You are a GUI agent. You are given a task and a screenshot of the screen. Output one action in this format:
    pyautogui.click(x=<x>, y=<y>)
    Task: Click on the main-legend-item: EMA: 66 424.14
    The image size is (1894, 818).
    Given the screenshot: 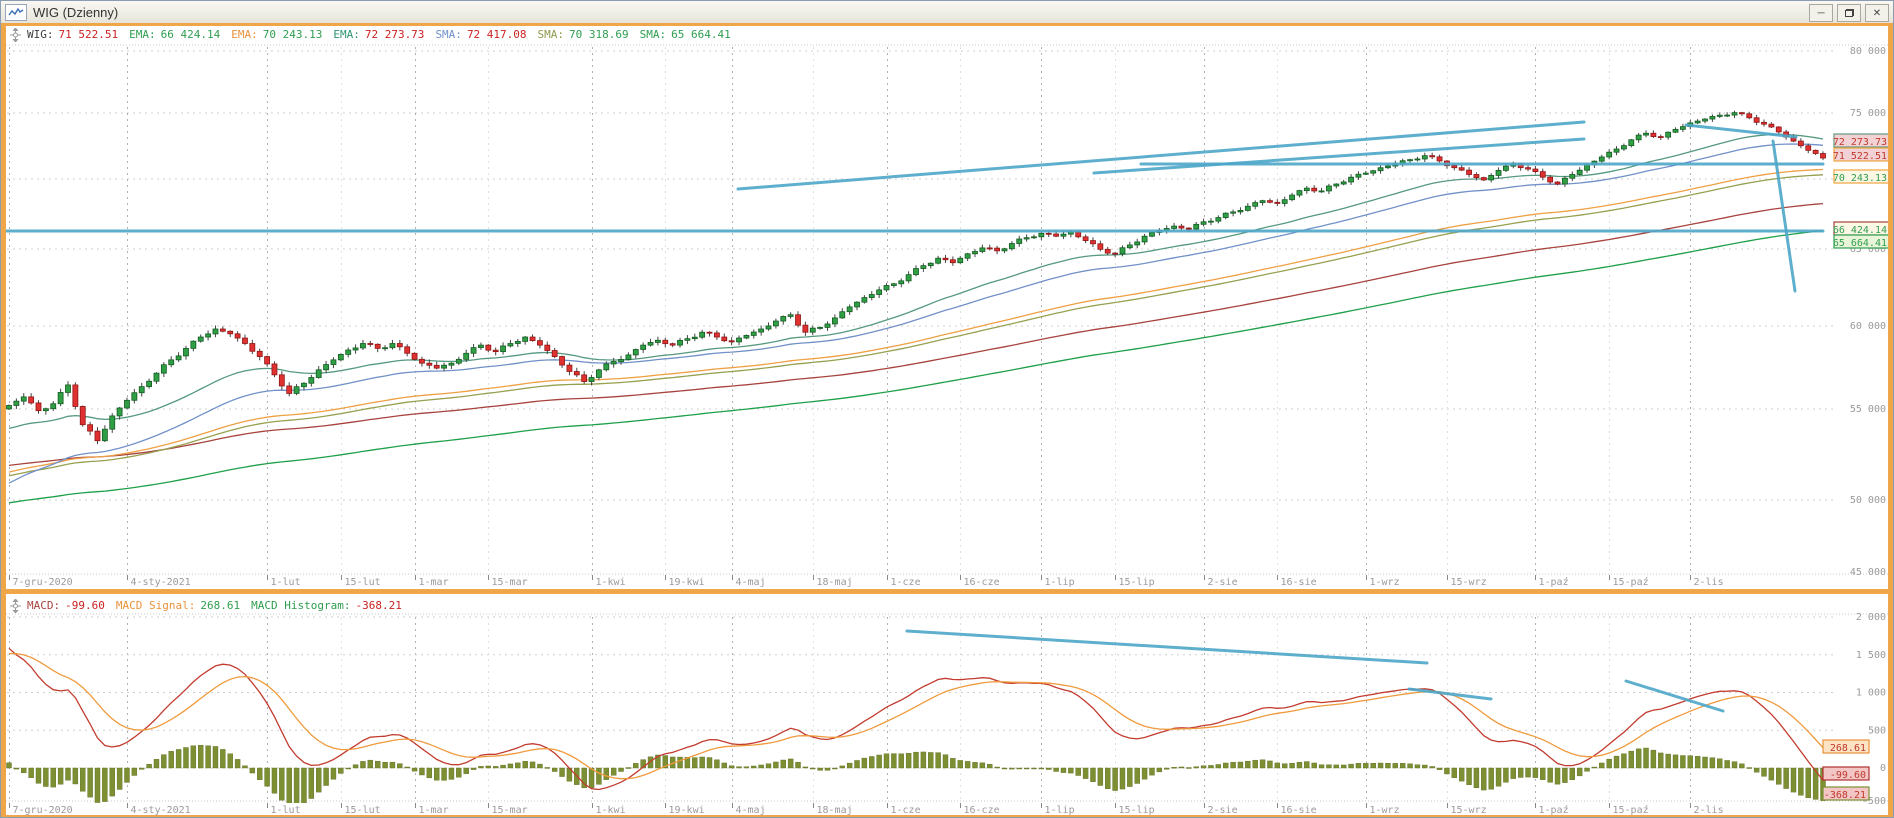 What is the action you would take?
    pyautogui.click(x=175, y=34)
    